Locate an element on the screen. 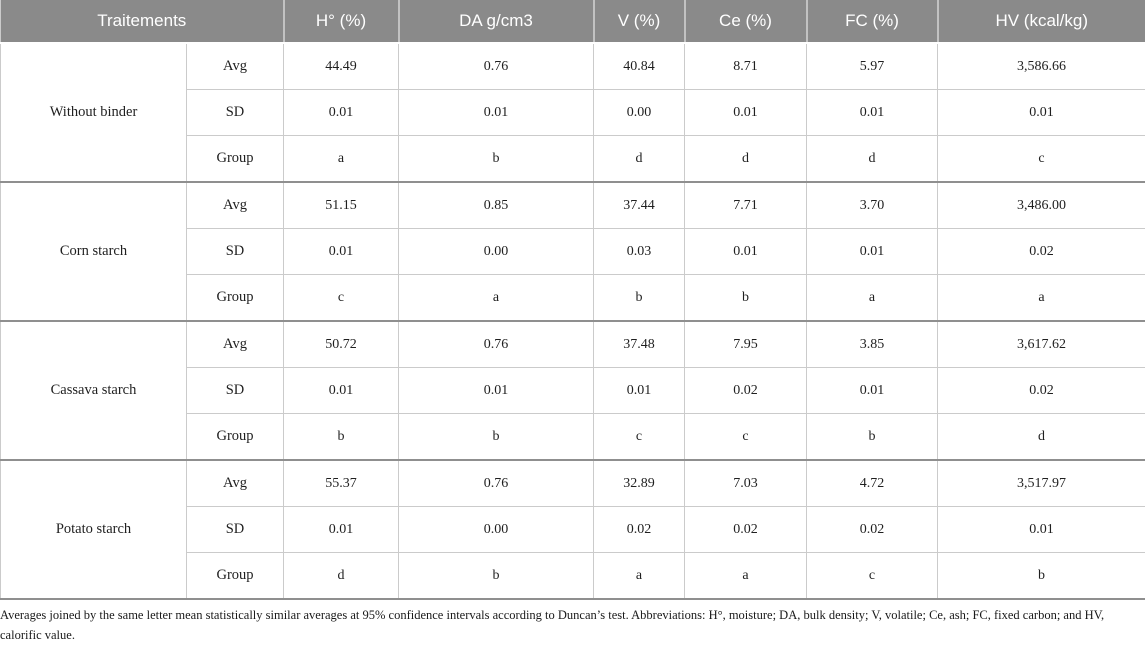 This screenshot has height=645, width=1145. value-cell: 50.72 is located at coordinates (341, 344).